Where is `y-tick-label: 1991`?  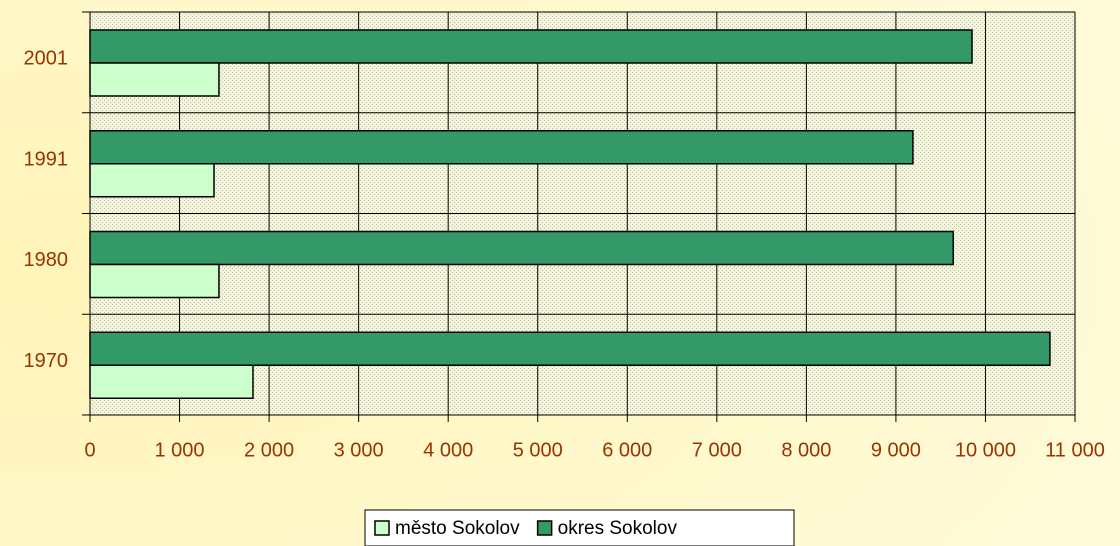 y-tick-label: 1991 is located at coordinates (46, 159).